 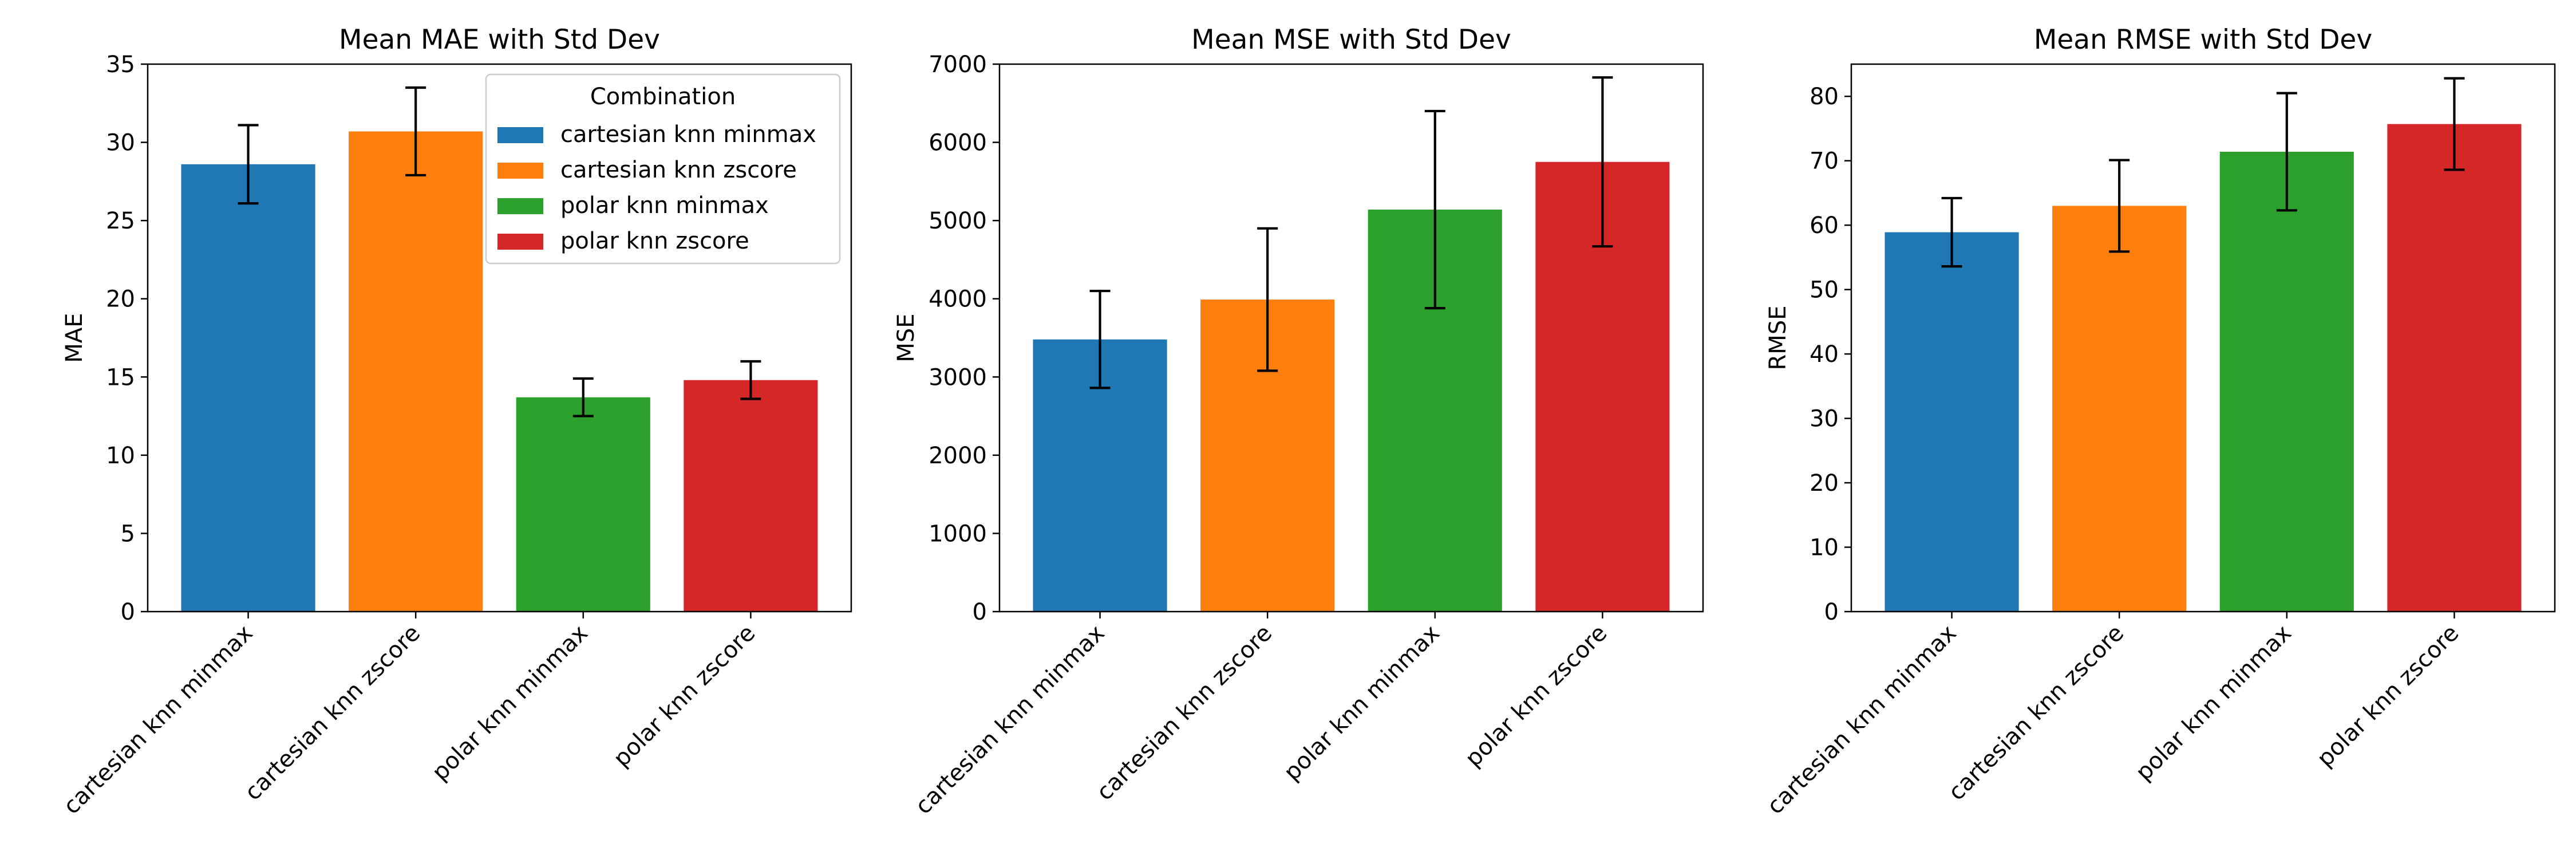 I want to click on legend-box, so click(x=663, y=169).